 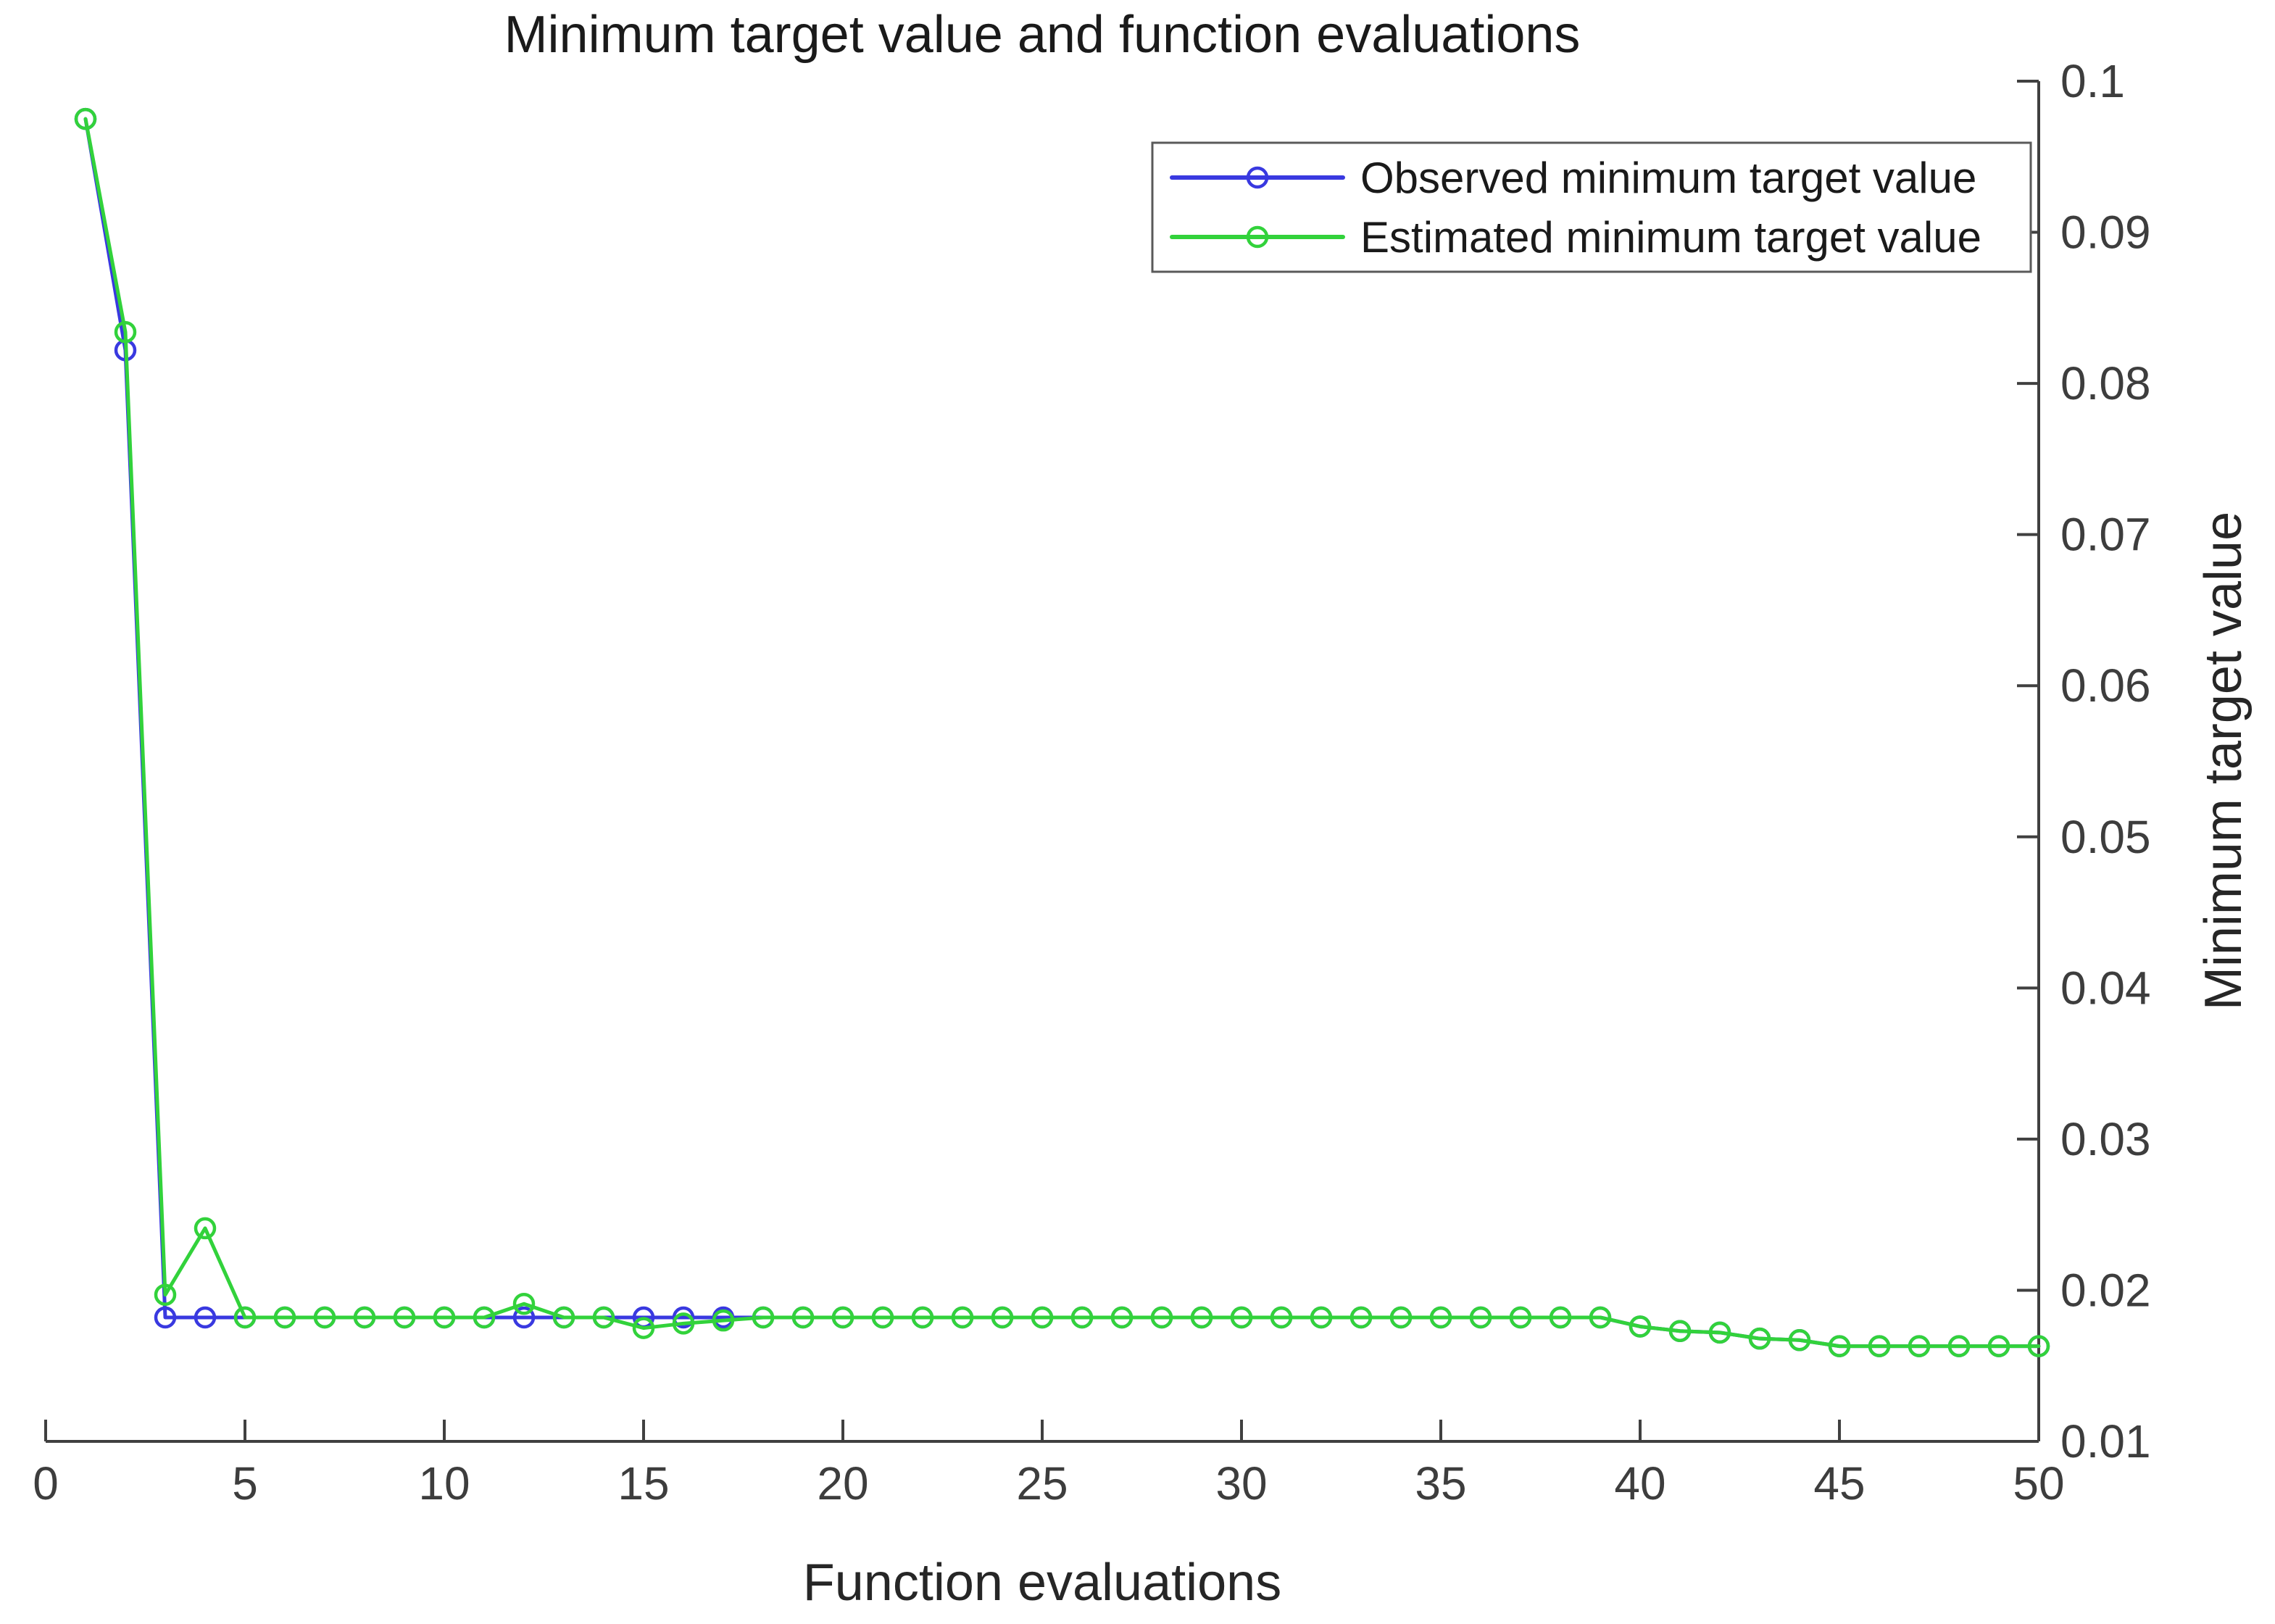 What do you see at coordinates (444, 1484) in the screenshot?
I see `x-tick-label: 10` at bounding box center [444, 1484].